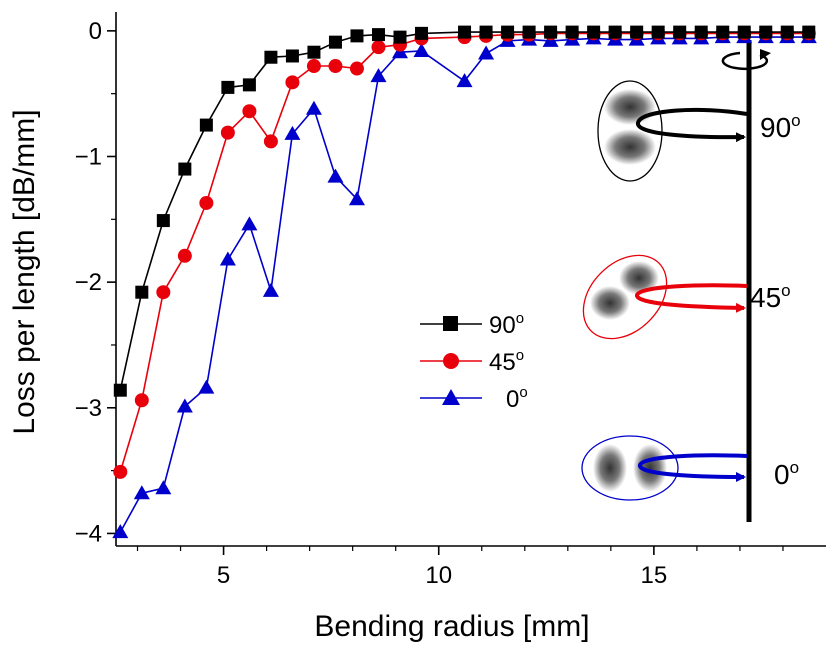 Image resolution: width=834 pixels, height=654 pixels. Describe the element at coordinates (693, 467) in the screenshot. I see `mode-0-arrow-icon` at that location.